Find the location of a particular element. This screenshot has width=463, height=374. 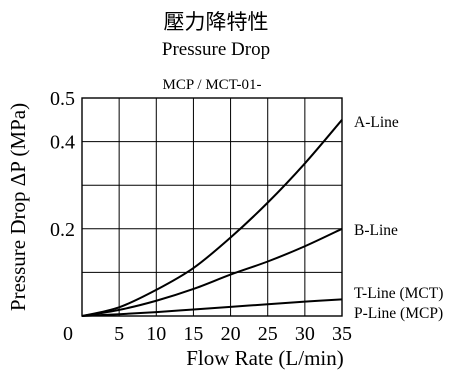

series-label: P-Line (MCP) is located at coordinates (398, 313).